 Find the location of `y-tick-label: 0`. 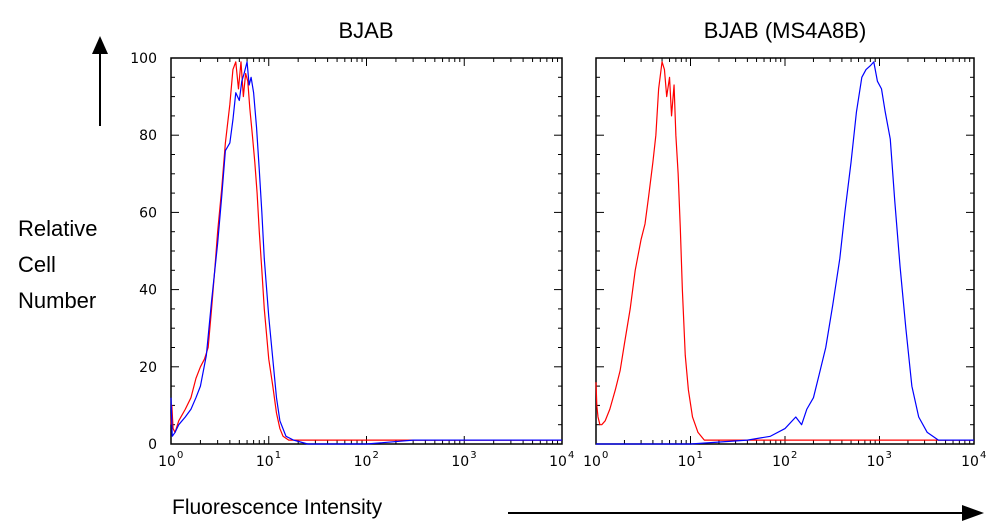

y-tick-label: 0 is located at coordinates (152, 445).